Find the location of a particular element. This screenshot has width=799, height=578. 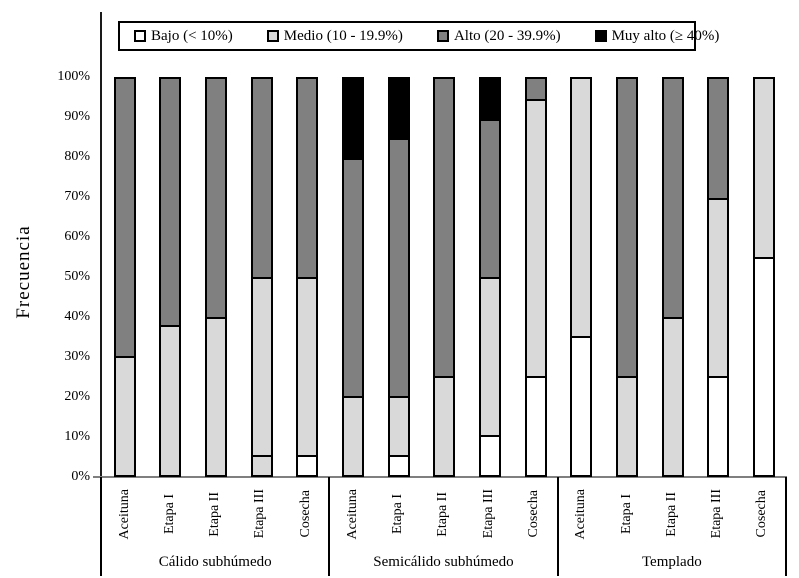

legend-item: Bajo (< 10%) is located at coordinates (183, 36).